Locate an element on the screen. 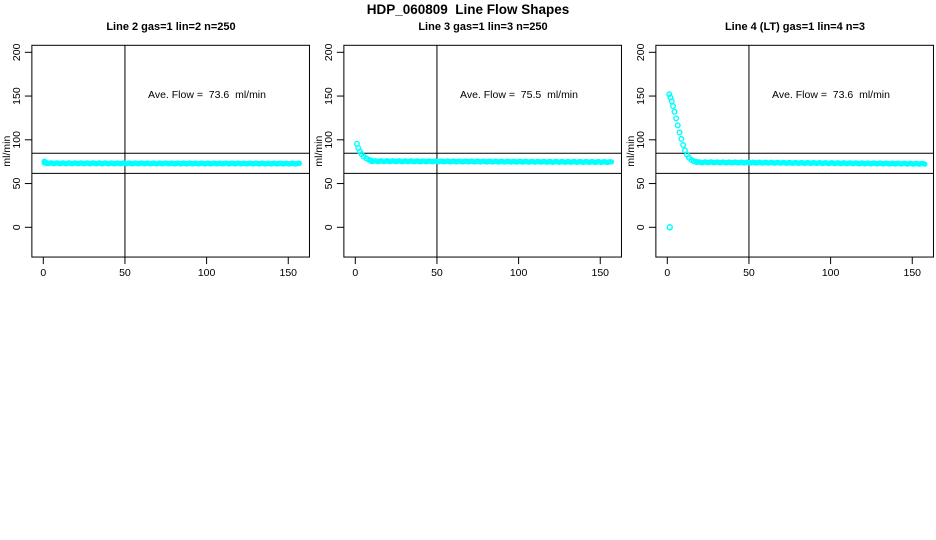 The image size is (936, 540). outlier-point is located at coordinates (669, 227).